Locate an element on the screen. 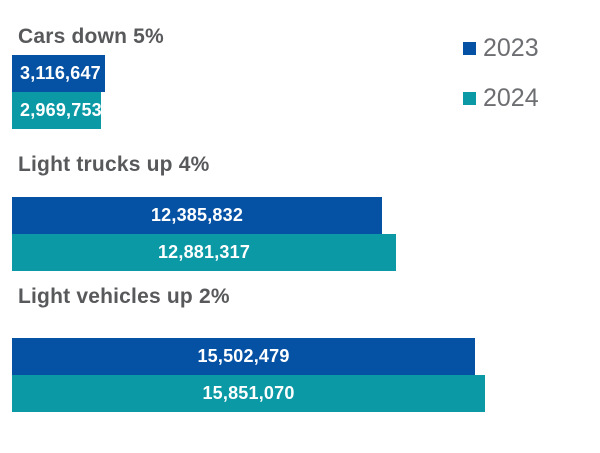 This screenshot has width=600, height=453. bar-light-vehicles-2024: 15,851,070 is located at coordinates (248, 393).